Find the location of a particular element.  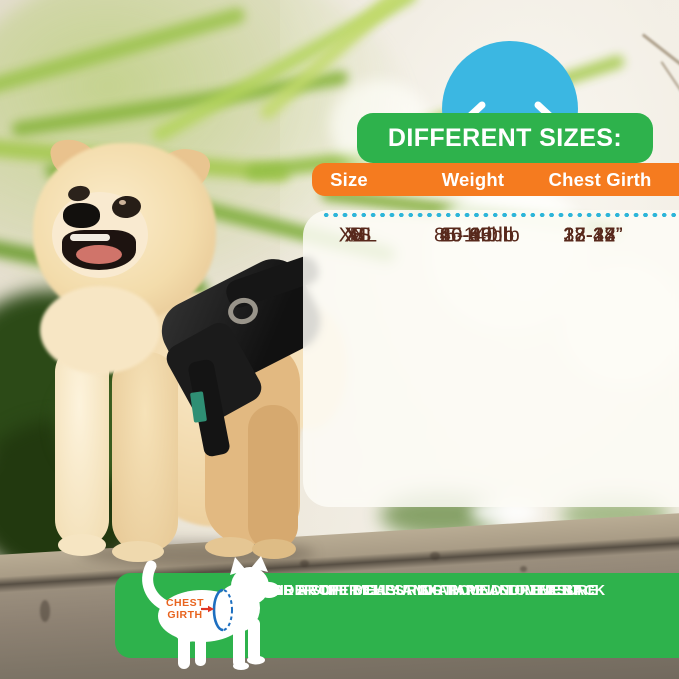

cell-size: L is located at coordinates (358, 235).